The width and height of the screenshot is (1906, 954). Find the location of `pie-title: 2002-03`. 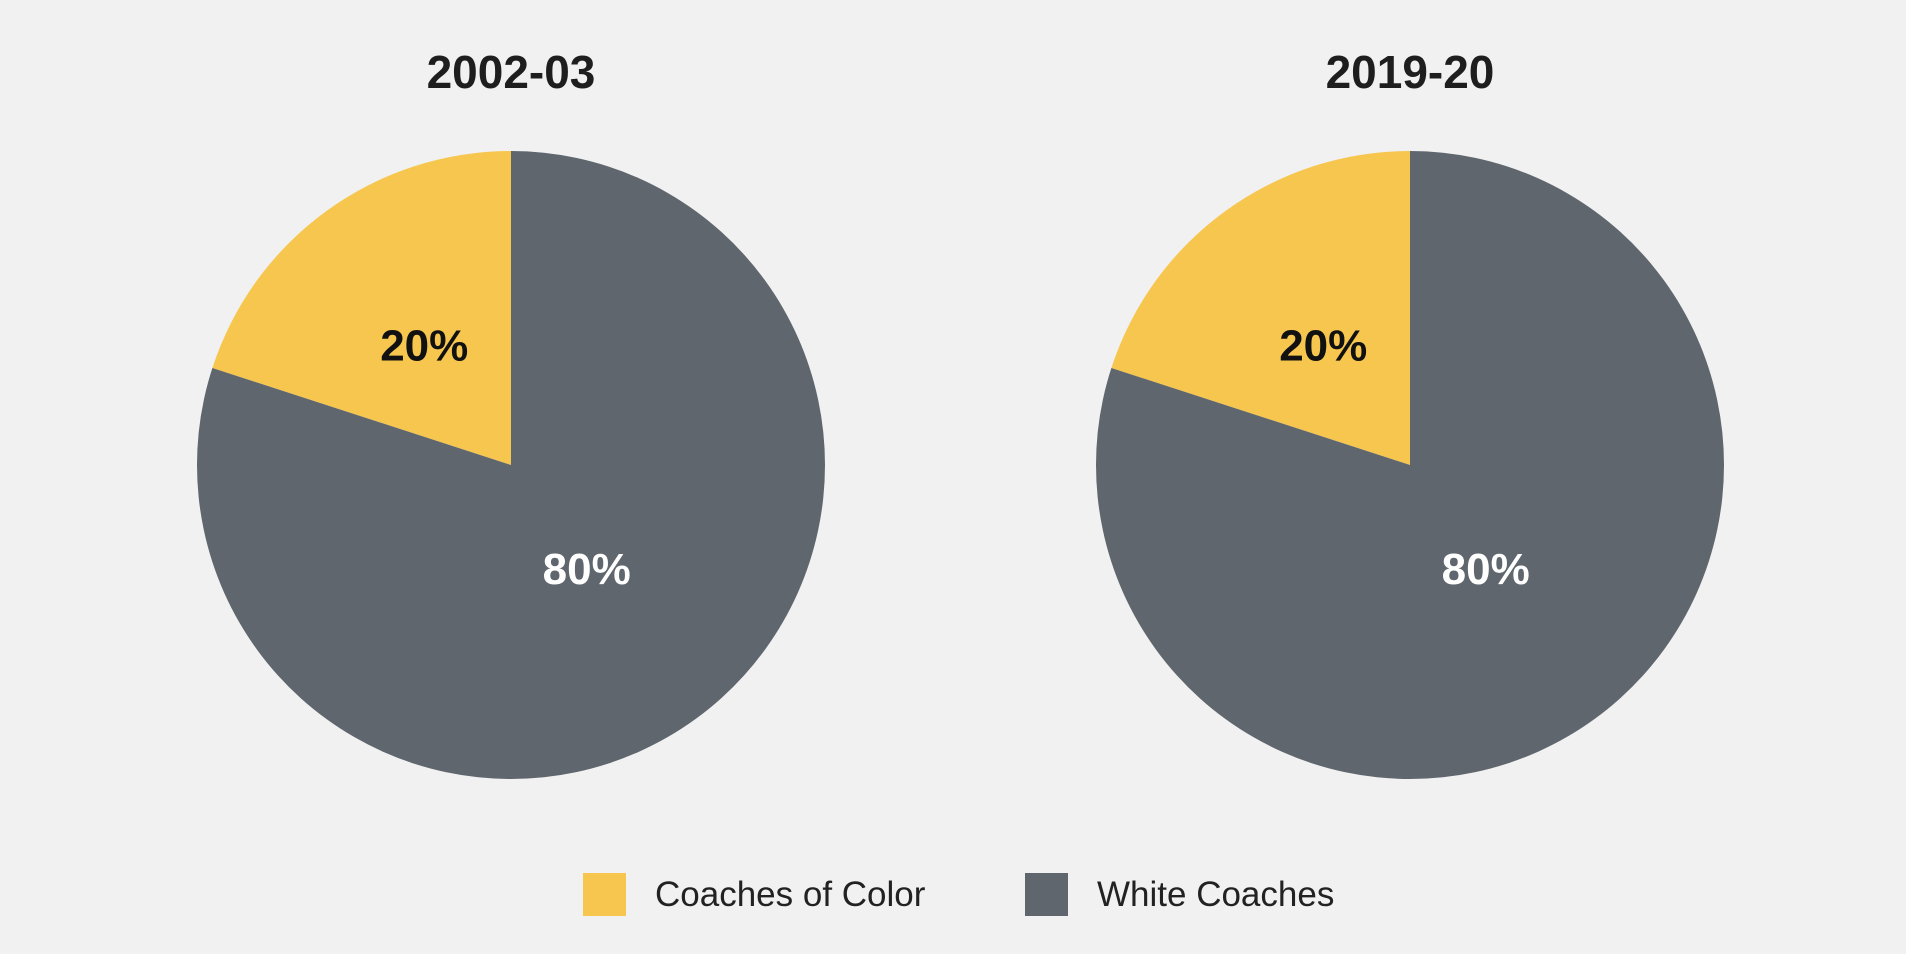

pie-title: 2002-03 is located at coordinates (511, 72).